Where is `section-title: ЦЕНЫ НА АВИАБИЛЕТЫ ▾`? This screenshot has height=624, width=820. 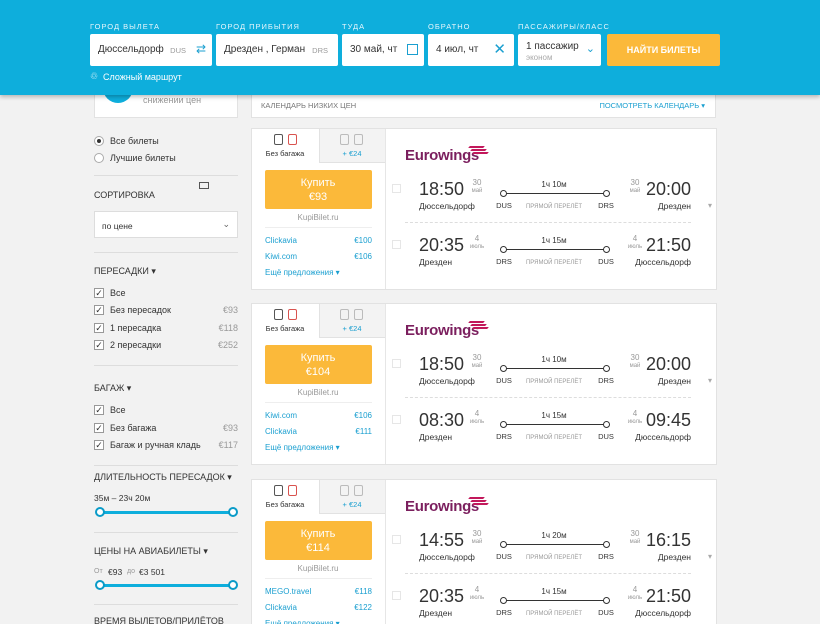
section-title: ЦЕНЫ НА АВИАБИЛЕТЫ ▾ is located at coordinates (151, 551).